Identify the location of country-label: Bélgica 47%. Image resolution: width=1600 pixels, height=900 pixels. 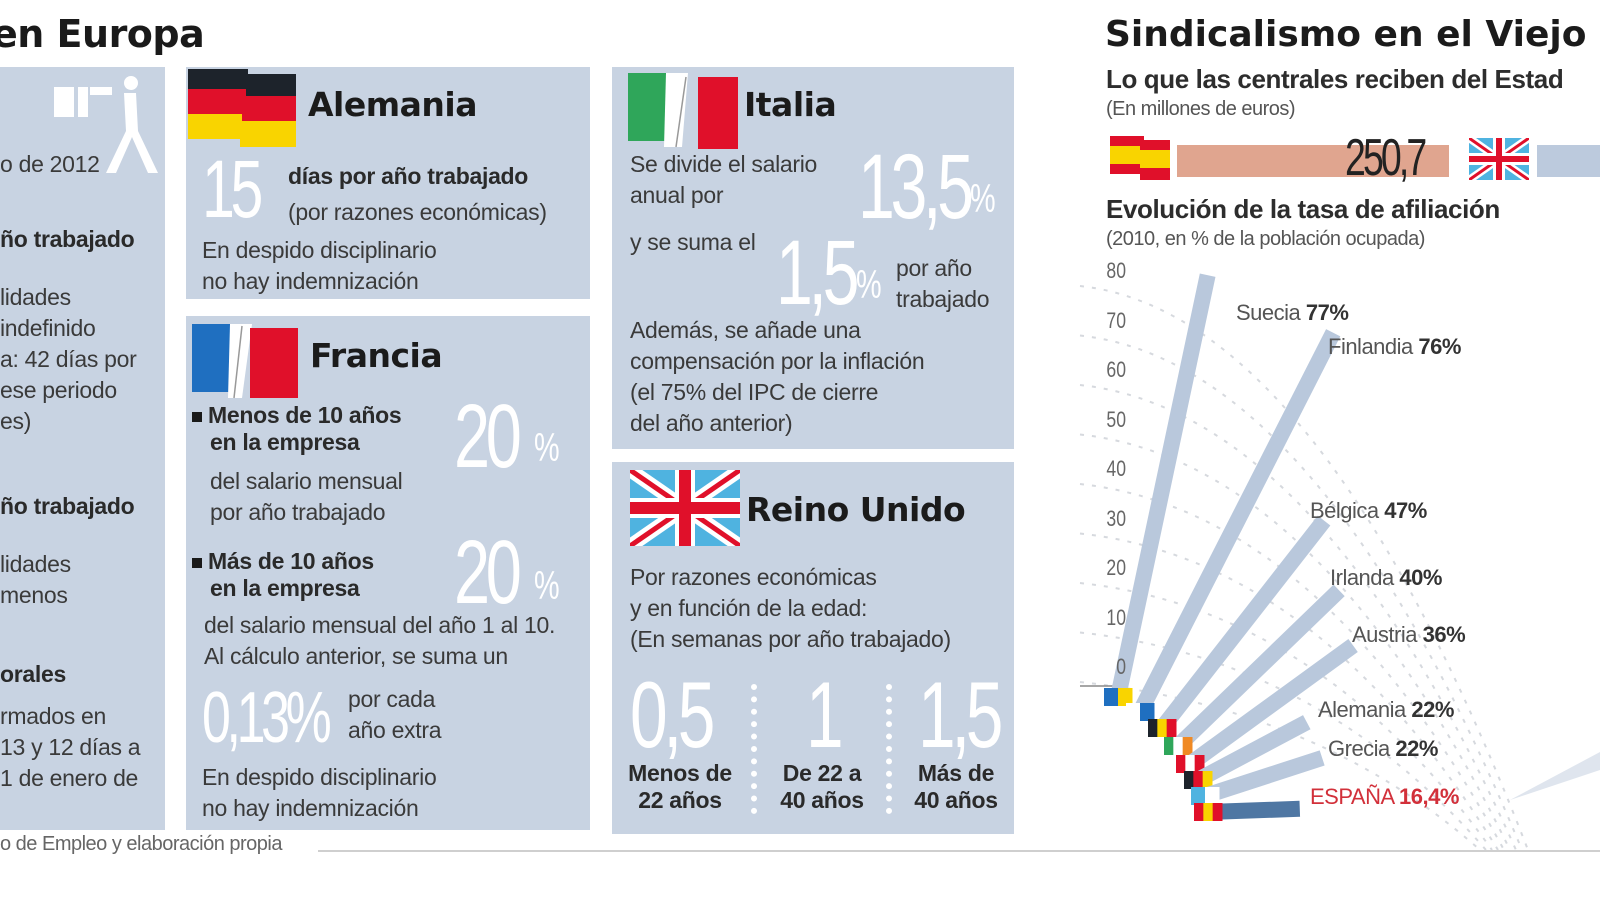
(1368, 511).